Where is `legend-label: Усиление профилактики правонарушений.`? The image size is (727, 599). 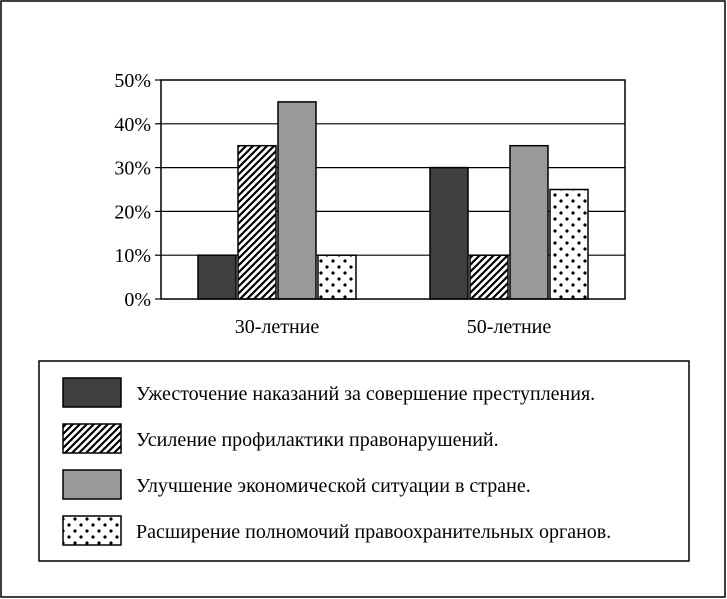
legend-label: Усиление профилактики правонарушений. is located at coordinates (317, 440).